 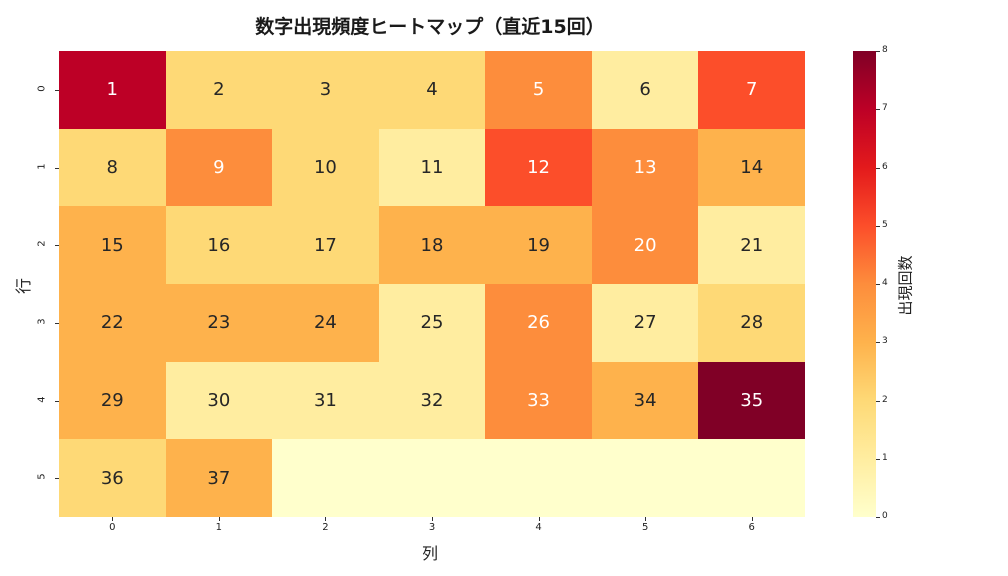 What do you see at coordinates (24, 286) in the screenshot?
I see `y-axis-label: 行` at bounding box center [24, 286].